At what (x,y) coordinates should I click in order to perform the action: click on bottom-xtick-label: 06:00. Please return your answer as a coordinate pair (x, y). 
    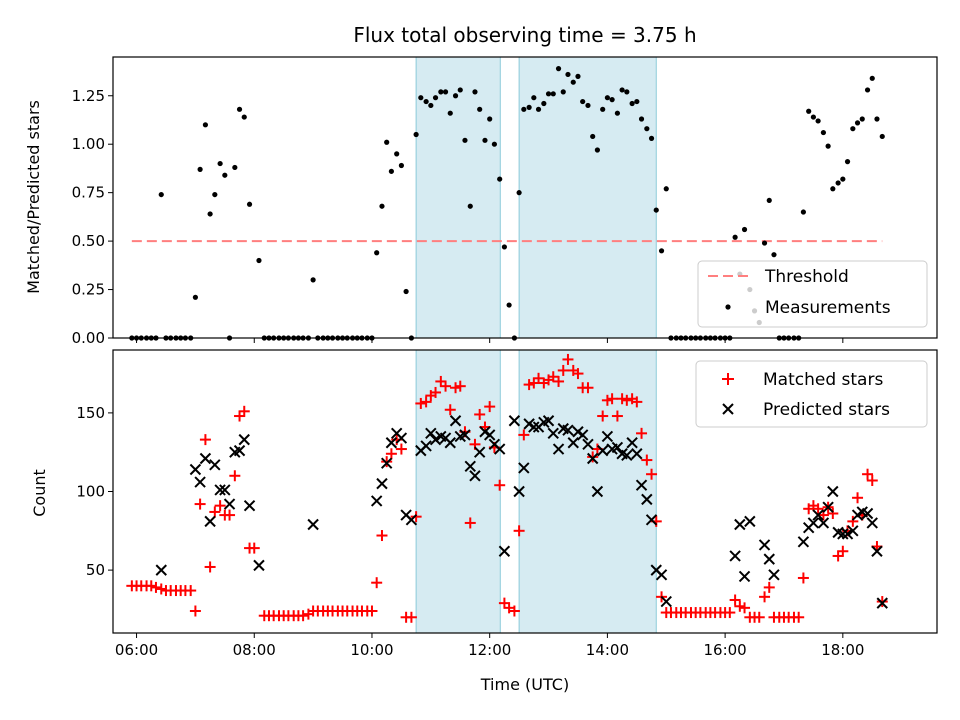
    Looking at the image, I should click on (136, 650).